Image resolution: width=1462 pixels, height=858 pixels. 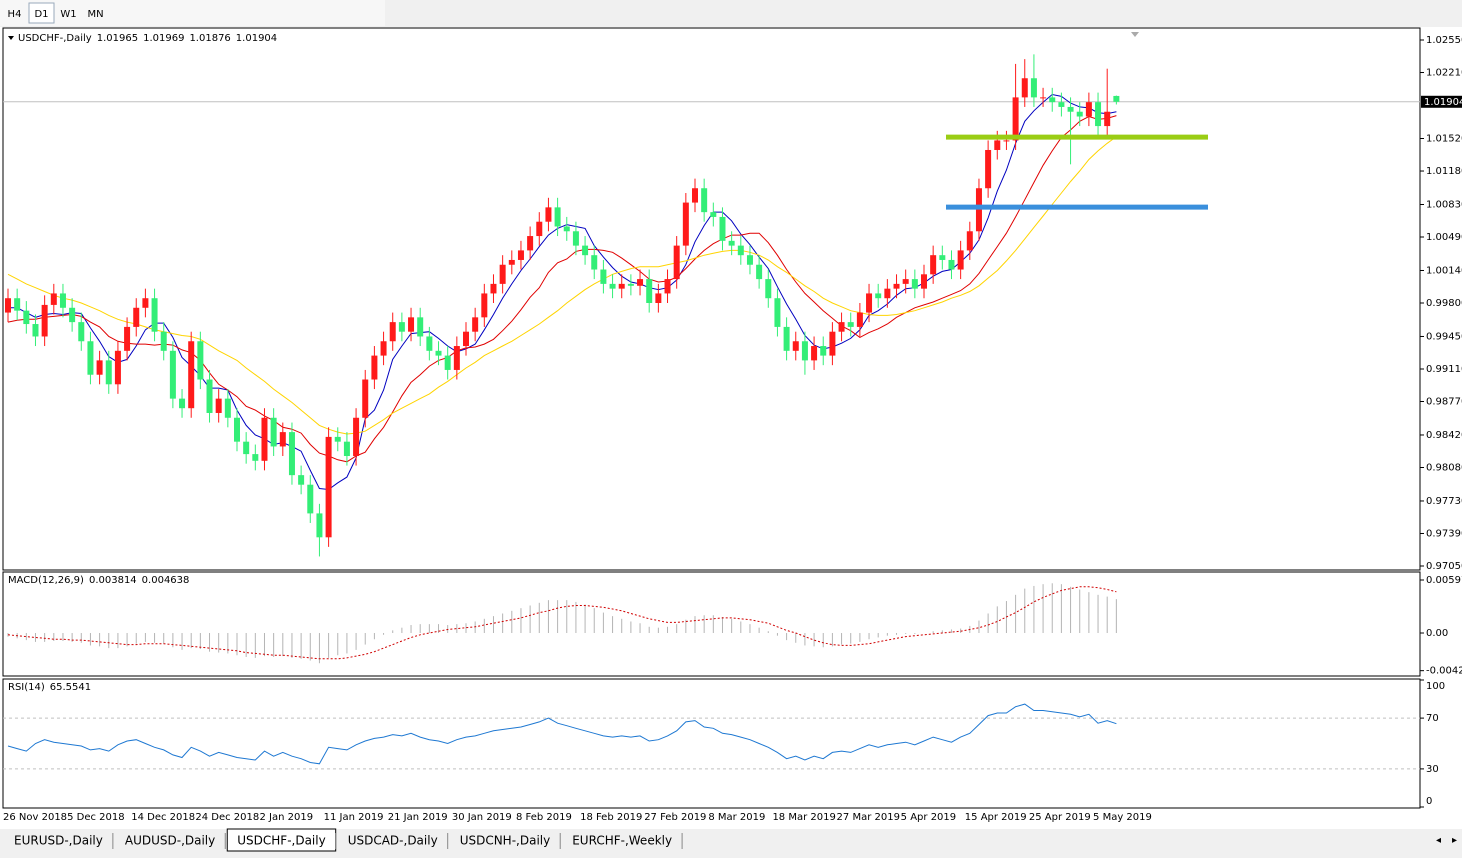 What do you see at coordinates (209, 38) in the screenshot?
I see `chart-header: 1.01876` at bounding box center [209, 38].